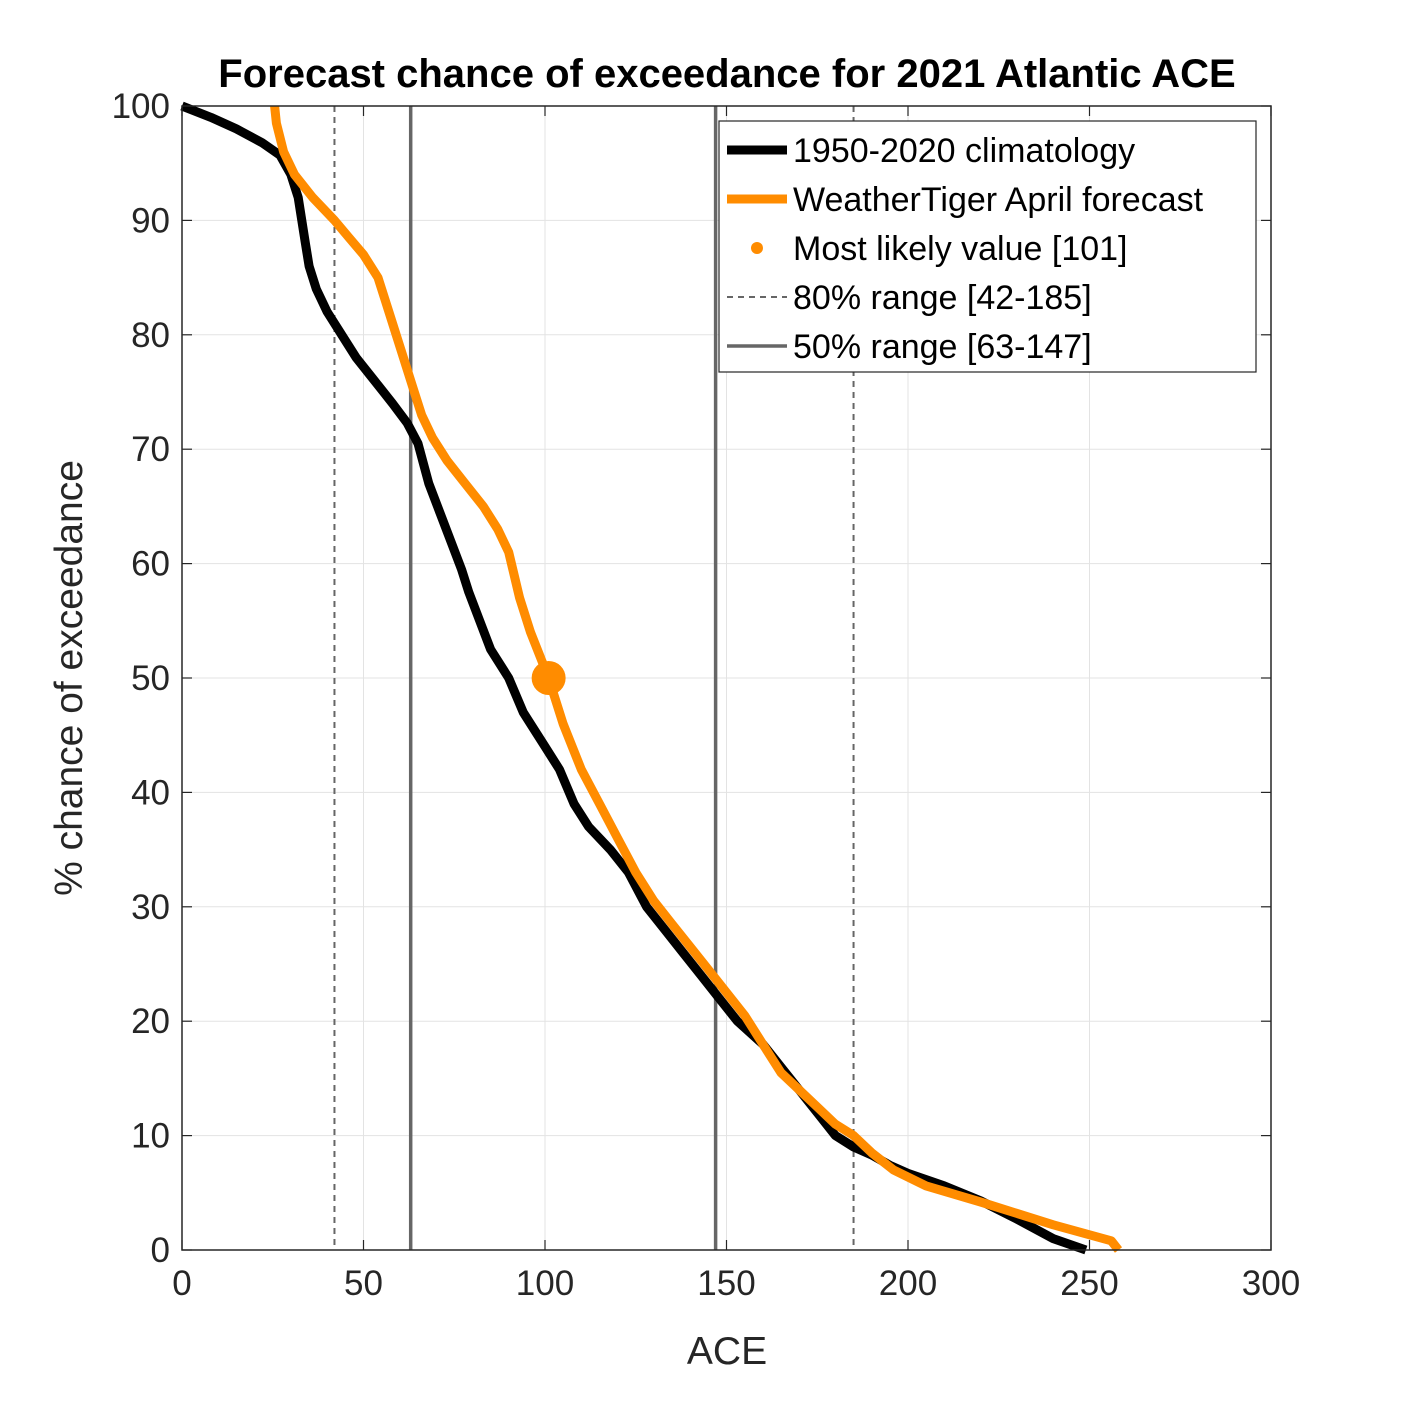 This screenshot has height=1406, width=1406. I want to click on legend-label: 50% range [63-147], so click(942, 347).